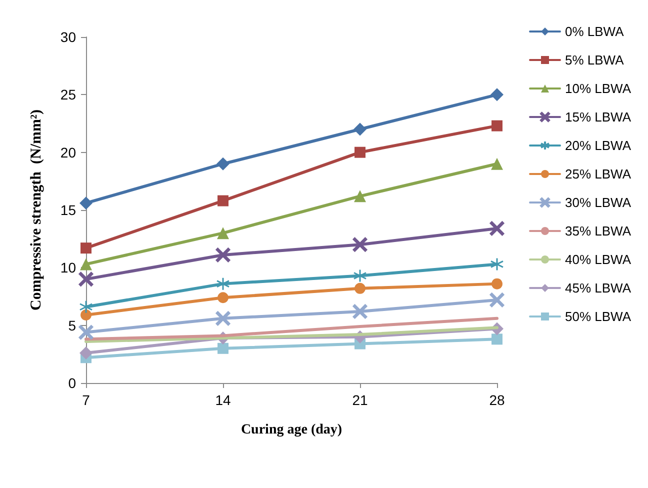  What do you see at coordinates (598, 316) in the screenshot?
I see `legend-label: 50% LBWA` at bounding box center [598, 316].